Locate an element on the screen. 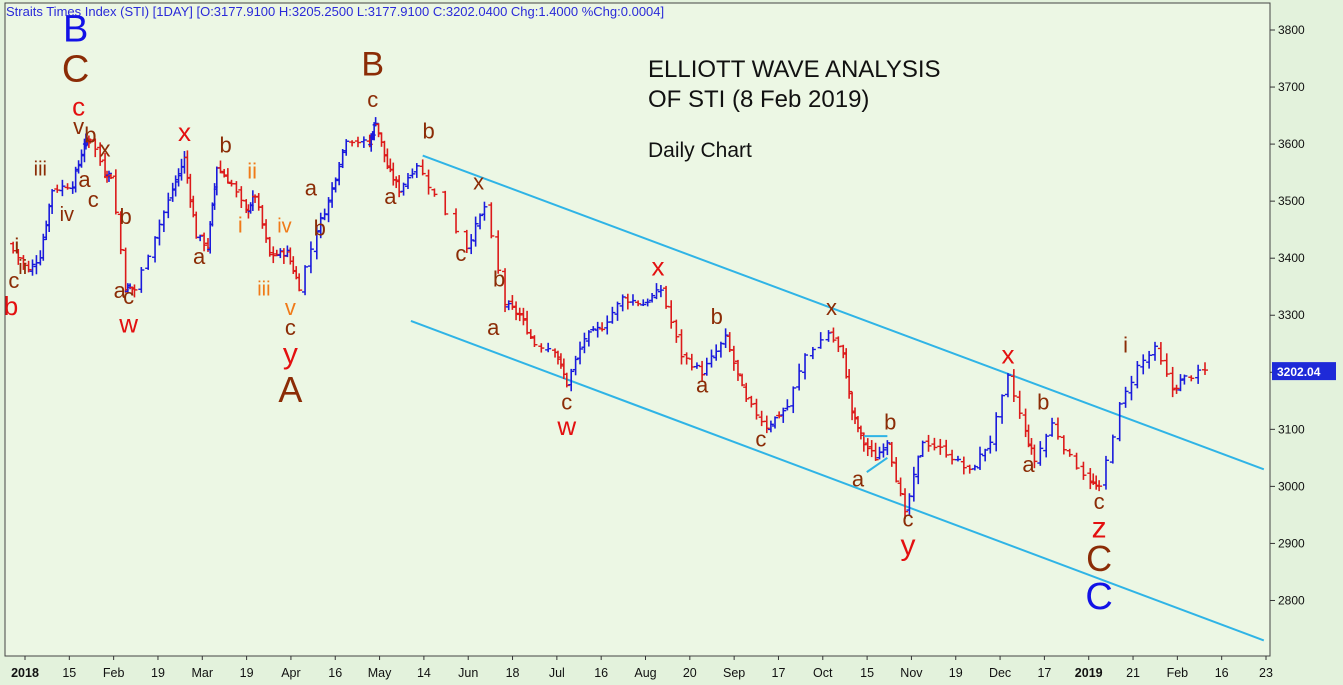 The height and width of the screenshot is (685, 1343). x-tick-label: Jul is located at coordinates (557, 673).